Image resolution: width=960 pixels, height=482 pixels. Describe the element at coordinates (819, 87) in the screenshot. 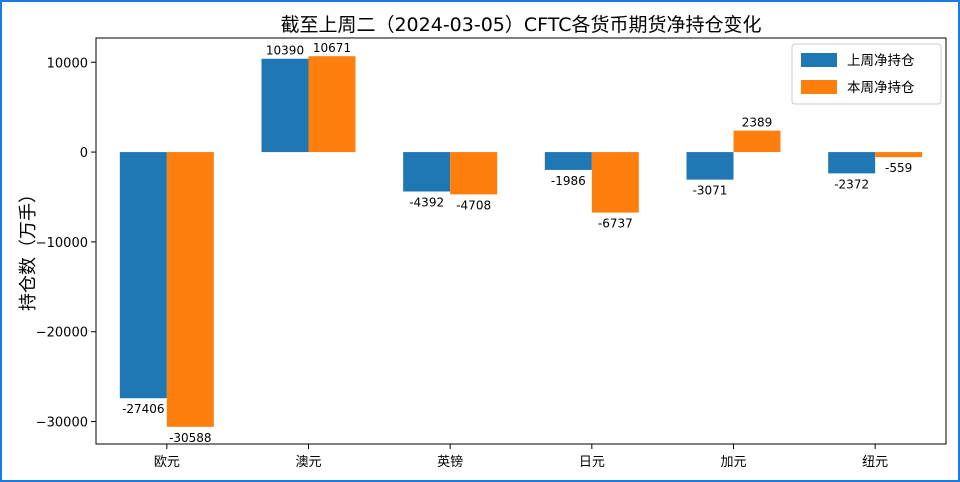

I see `legend-swatch-this-week` at that location.